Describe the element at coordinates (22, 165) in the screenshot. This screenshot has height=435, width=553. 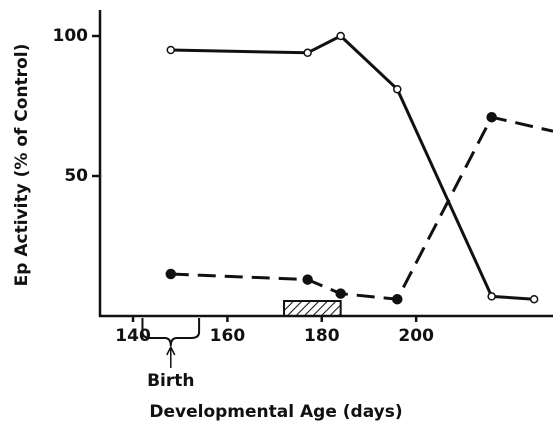
I see `y-axis-label: Ep Activity (% of Control)` at that location.